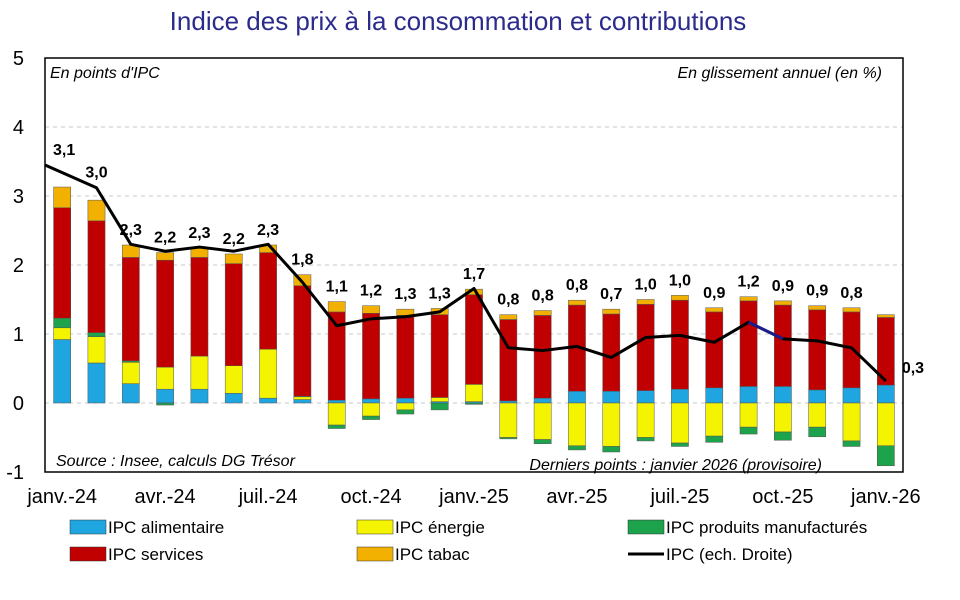  I want to click on ipc-data-label-8: 1,1, so click(337, 287).